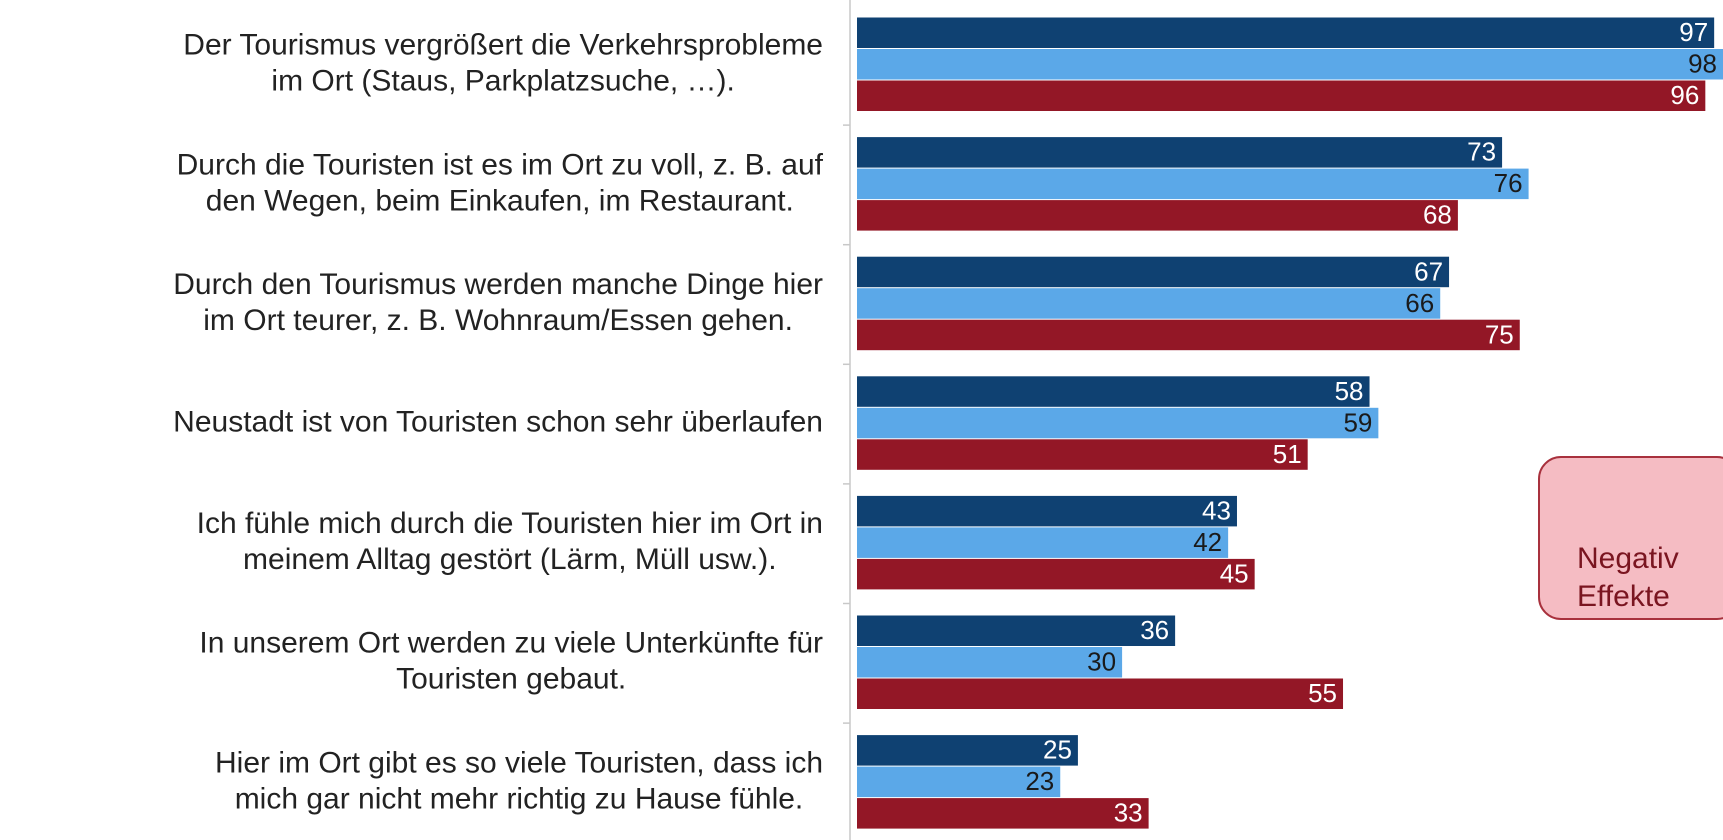 The height and width of the screenshot is (840, 1723). Describe the element at coordinates (1234, 574) in the screenshot. I see `value-label: 45` at that location.